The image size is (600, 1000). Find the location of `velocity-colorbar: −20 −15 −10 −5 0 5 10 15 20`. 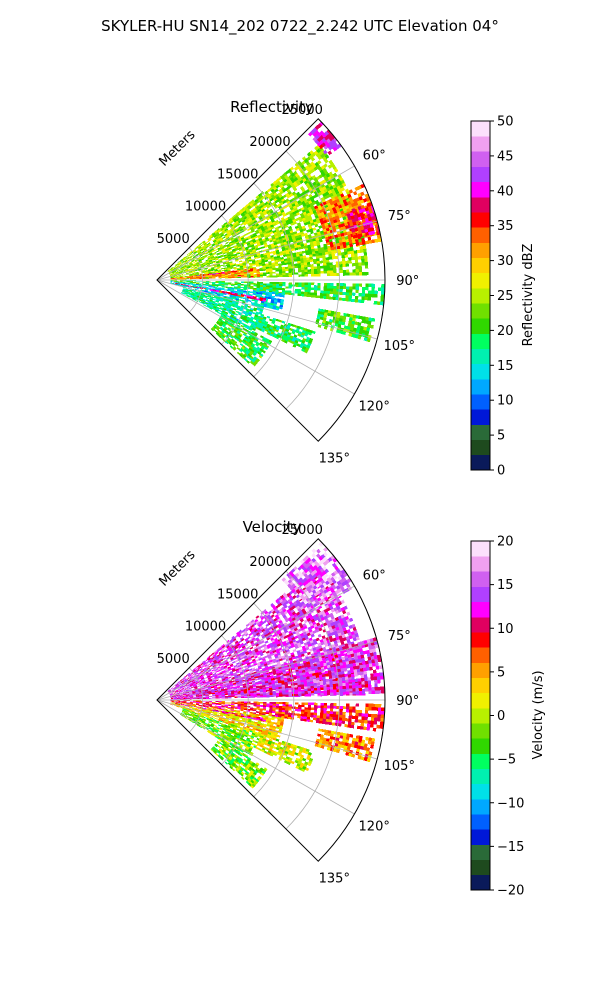

velocity-colorbar: −20 −15 −10 −5 0 5 10 15 20 is located at coordinates (497, 717).